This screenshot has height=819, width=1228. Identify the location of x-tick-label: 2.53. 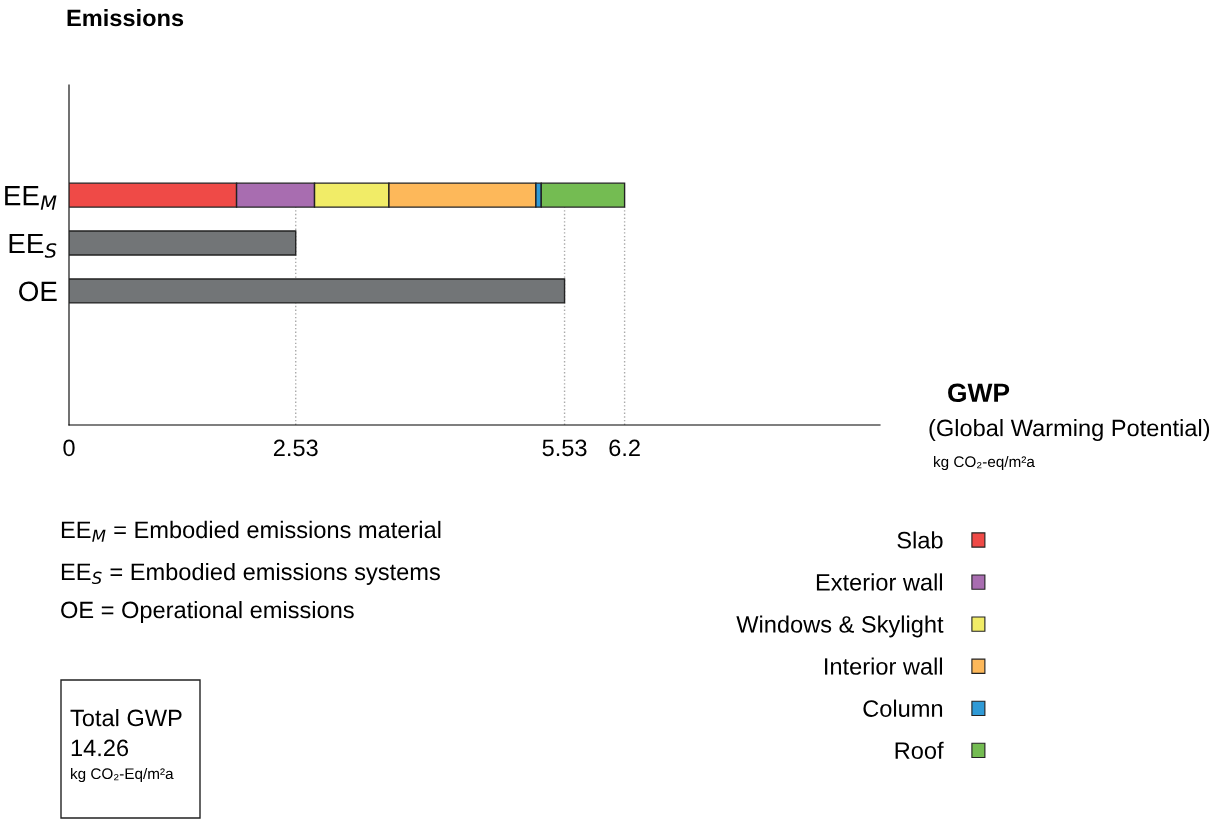
(295, 448).